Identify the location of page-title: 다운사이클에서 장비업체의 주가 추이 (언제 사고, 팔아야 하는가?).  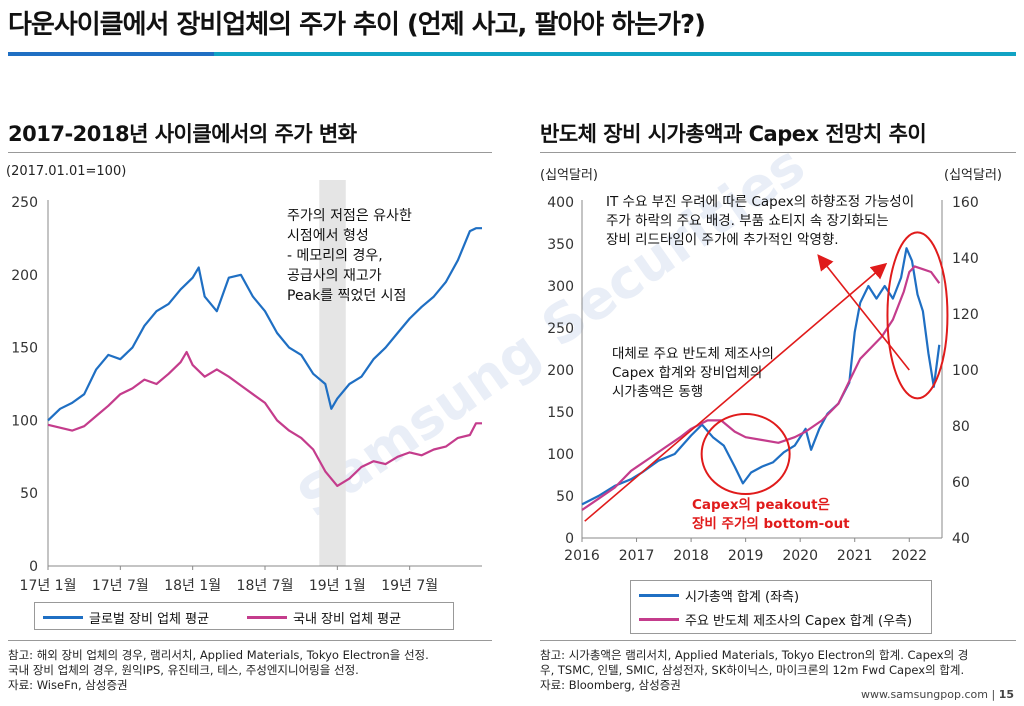
(357, 25).